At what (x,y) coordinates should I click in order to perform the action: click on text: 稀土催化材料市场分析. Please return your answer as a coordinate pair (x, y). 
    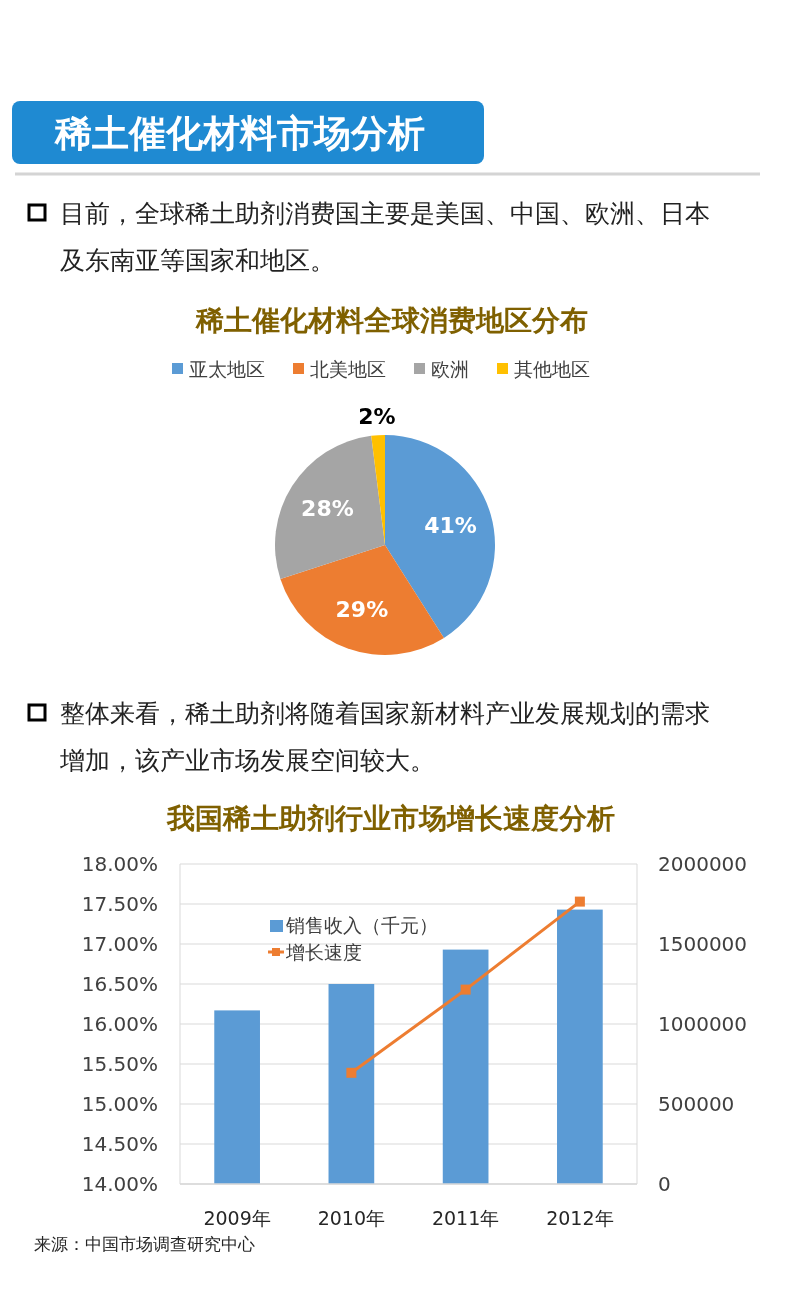
    Looking at the image, I should click on (239, 133).